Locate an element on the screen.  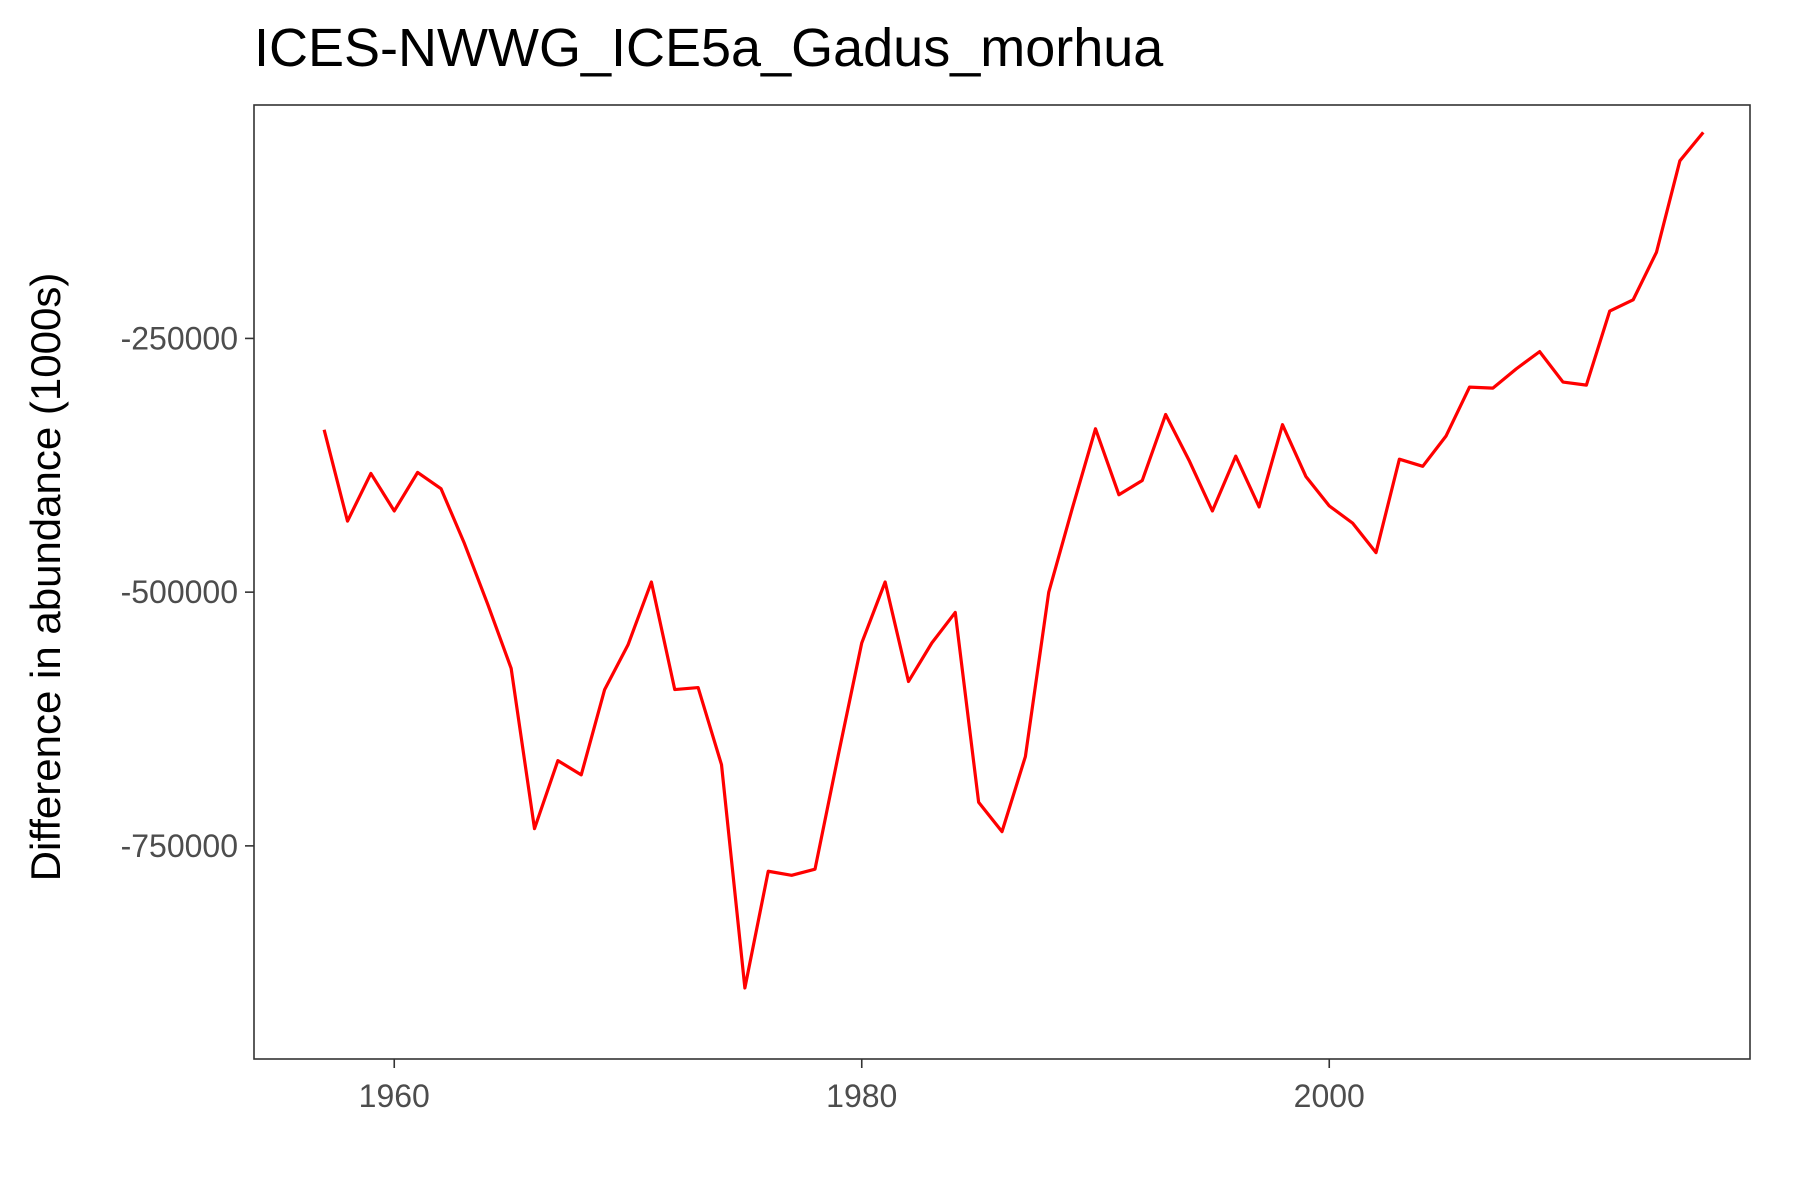
x-tick-label: 1980 is located at coordinates (861, 1096).